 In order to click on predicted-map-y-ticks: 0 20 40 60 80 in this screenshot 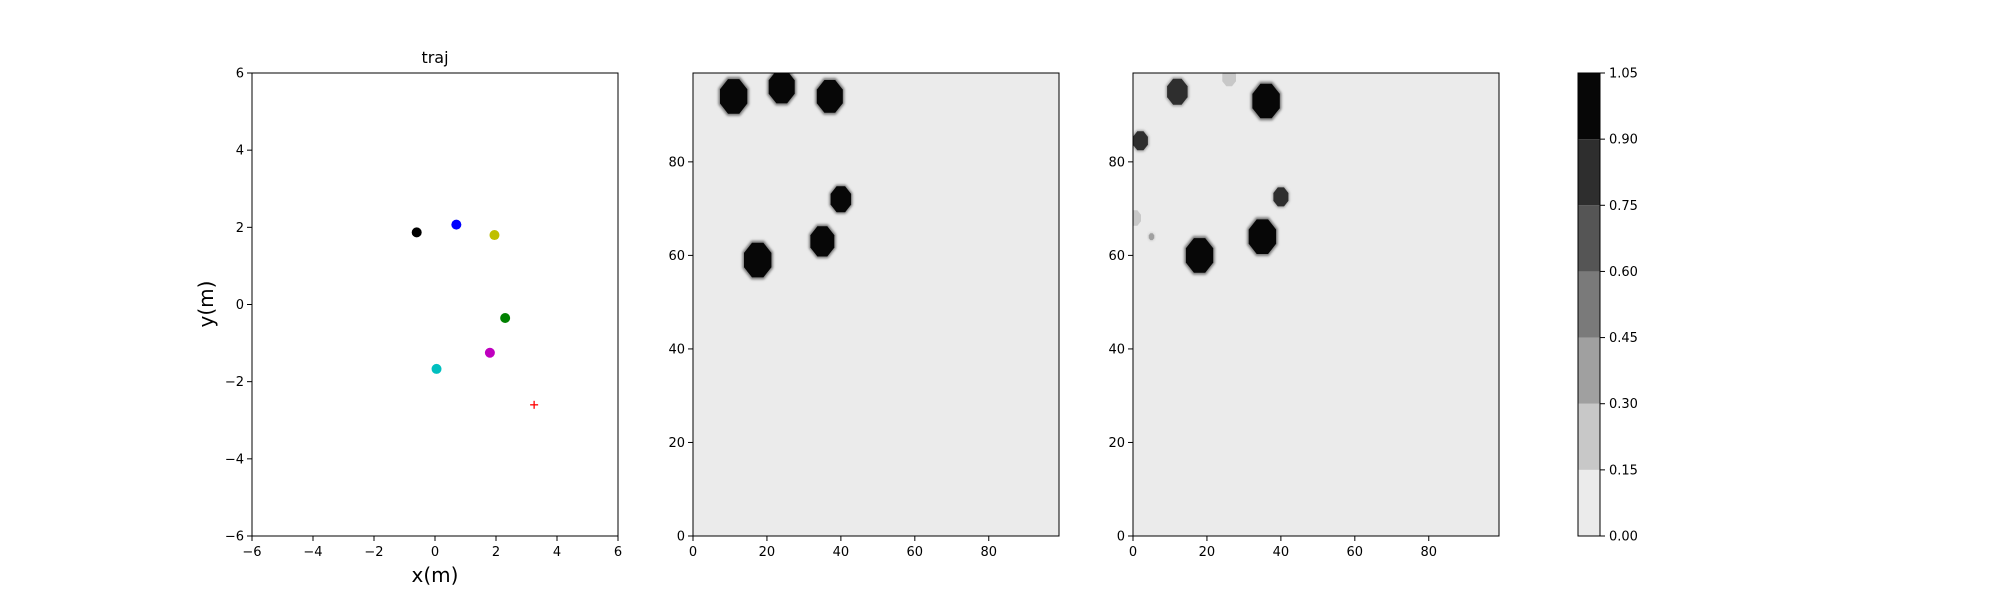, I will do `click(1120, 350)`.